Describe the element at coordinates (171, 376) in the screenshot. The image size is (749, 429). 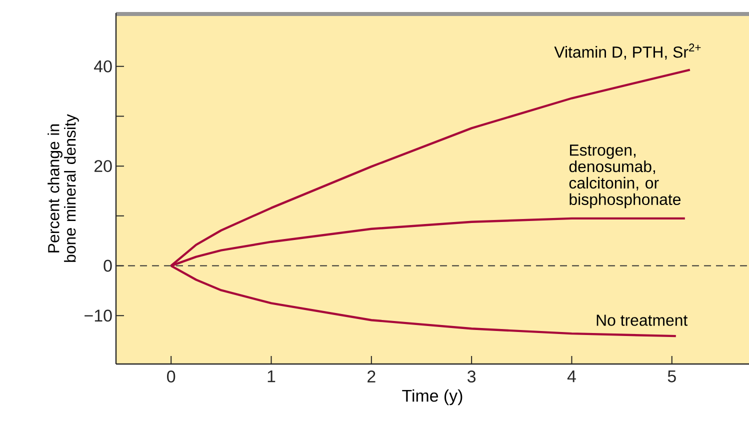
I see `x-tick-label: 0` at that location.